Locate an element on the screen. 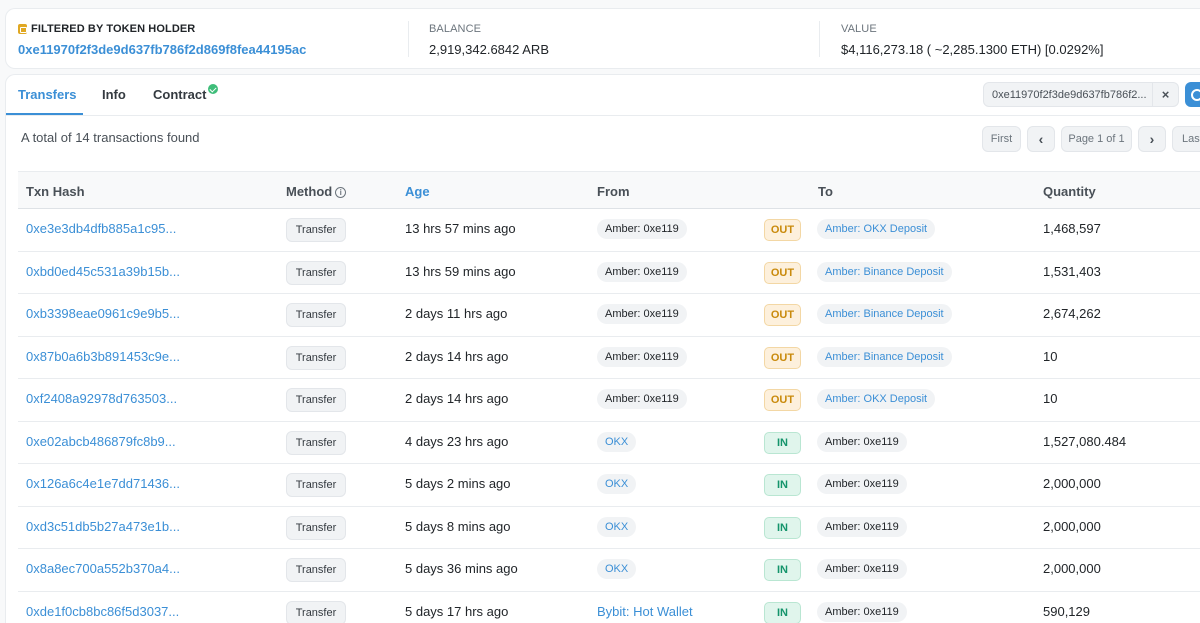  tab-contract: Contract is located at coordinates (180, 94).